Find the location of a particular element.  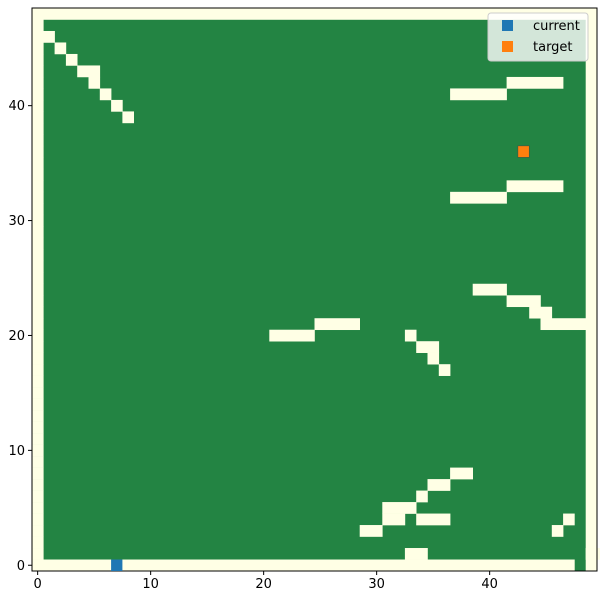

y-axis: 0 10 20 30 40 is located at coordinates (20, 336).